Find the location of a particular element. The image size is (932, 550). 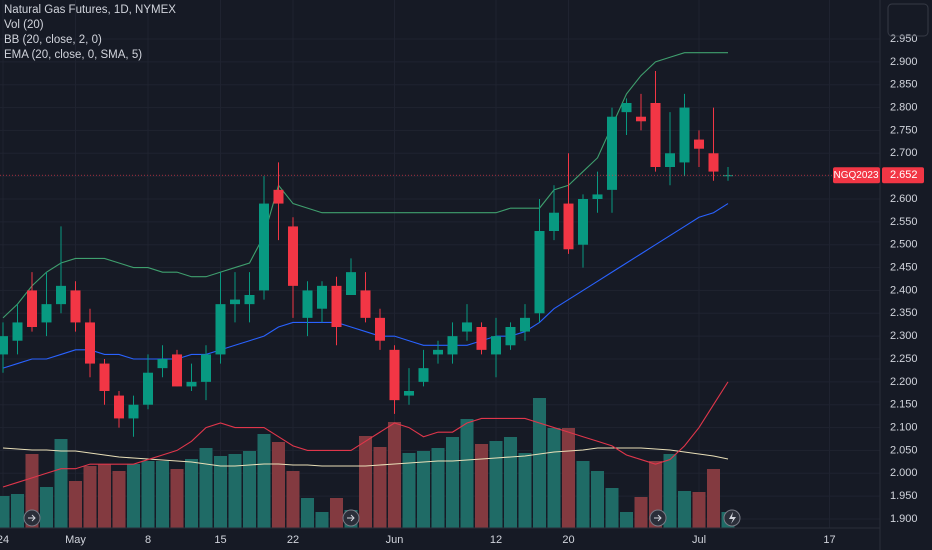

y-tick-label: 2.000 is located at coordinates (904, 473).